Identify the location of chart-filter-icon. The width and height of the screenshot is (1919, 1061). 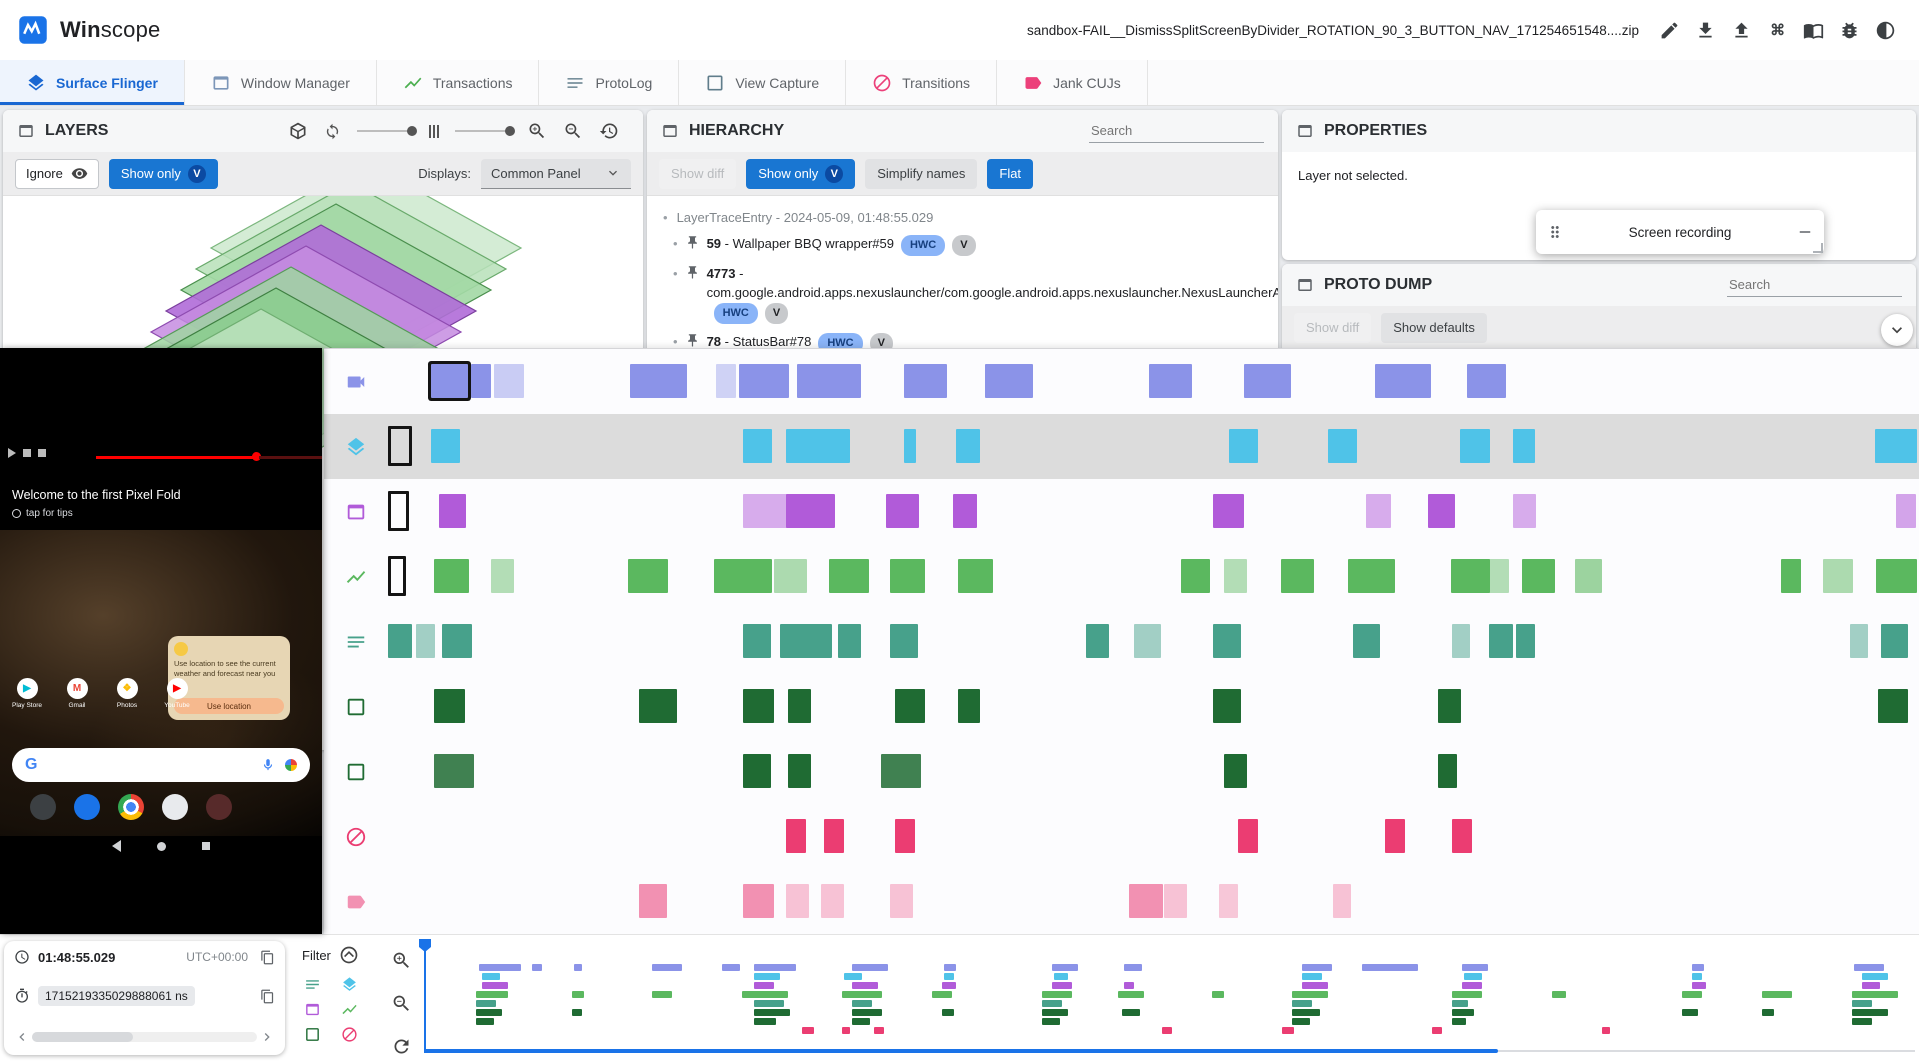
(349, 1009).